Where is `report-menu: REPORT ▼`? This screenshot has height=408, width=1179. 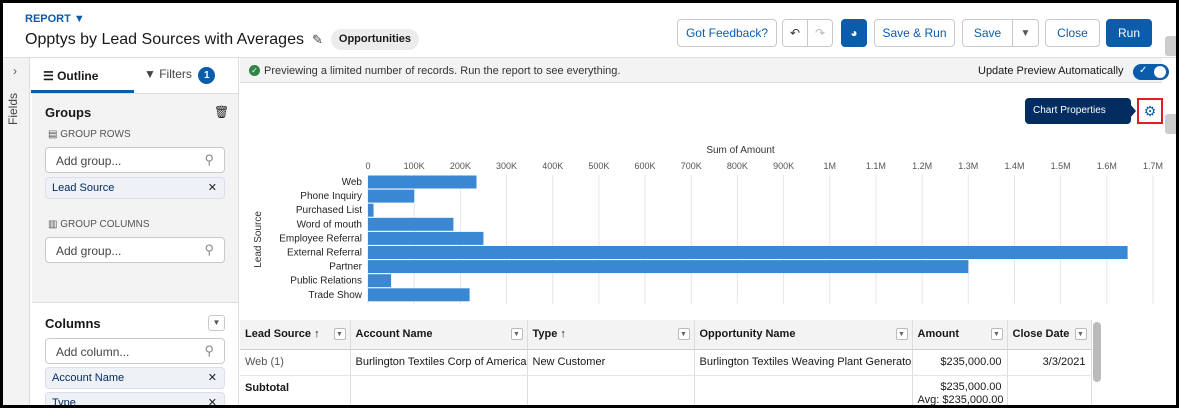
report-menu: REPORT ▼ is located at coordinates (55, 19).